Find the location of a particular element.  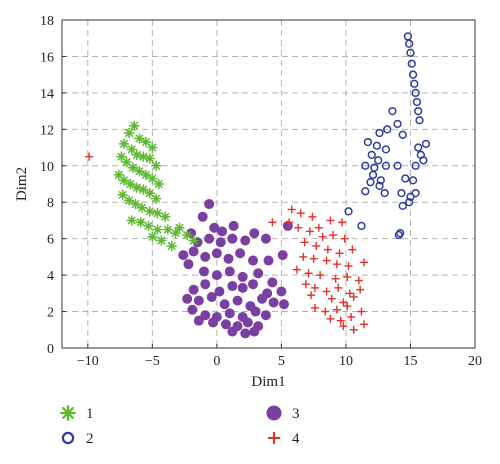

legend-item-3: 3 is located at coordinates (283, 413).